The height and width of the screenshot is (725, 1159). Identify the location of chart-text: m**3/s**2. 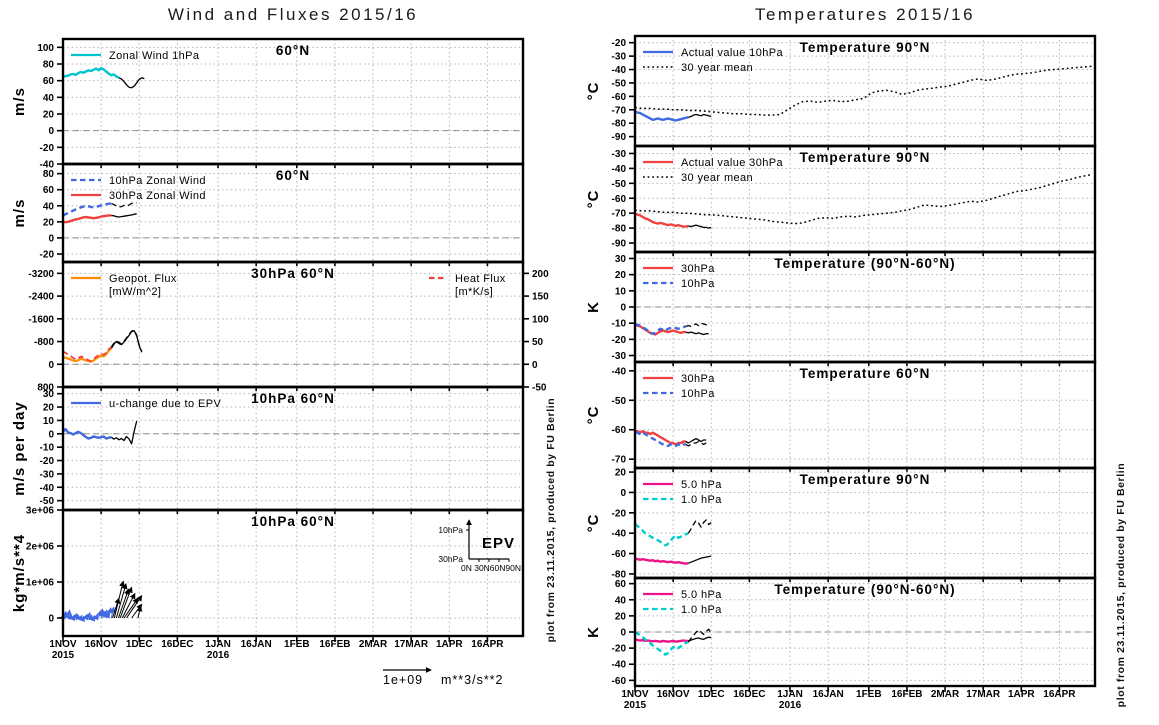
(472, 680).